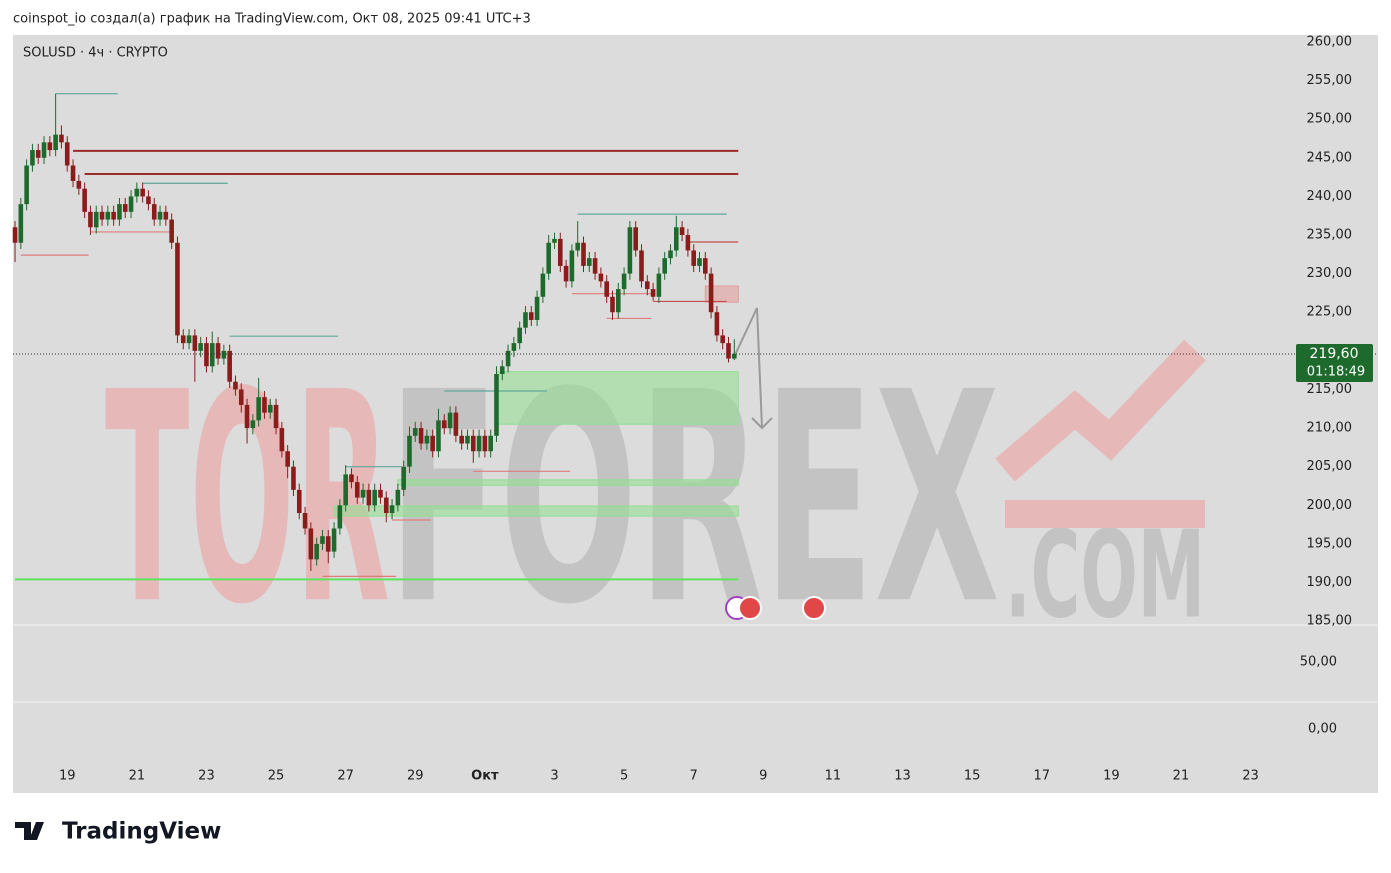  What do you see at coordinates (95, 53) in the screenshot?
I see `symbol-title: SOLUSD · 4ч · CRYPTO` at bounding box center [95, 53].